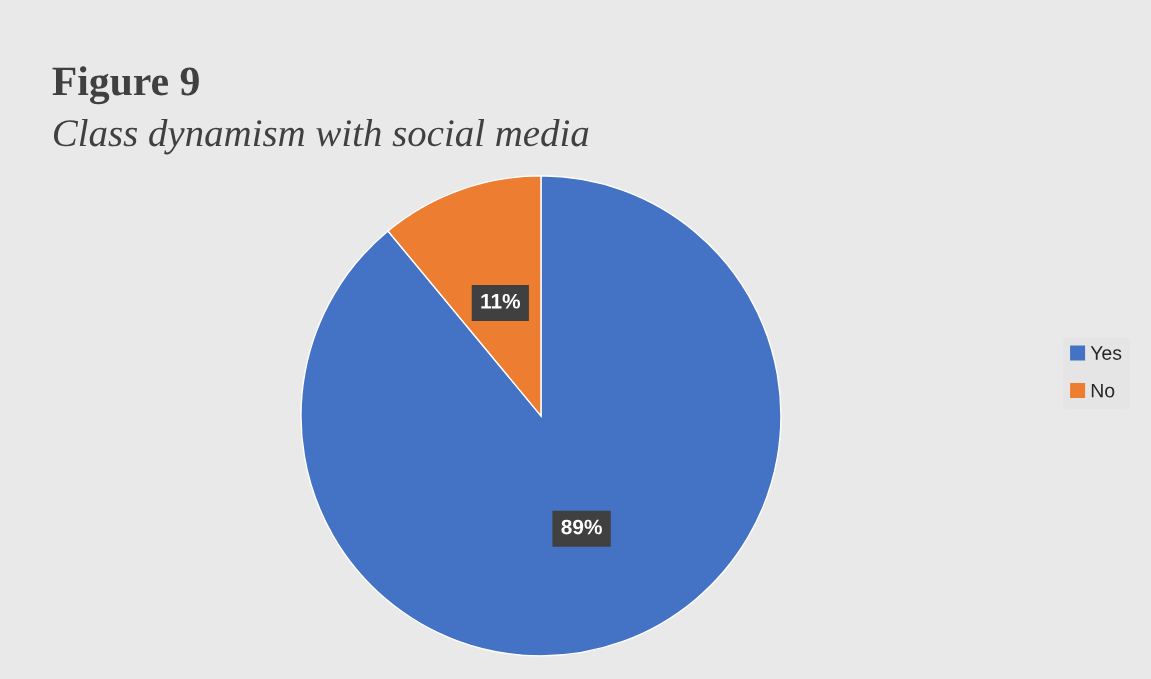 Image resolution: width=1151 pixels, height=679 pixels. I want to click on legend-label: No, so click(1103, 390).